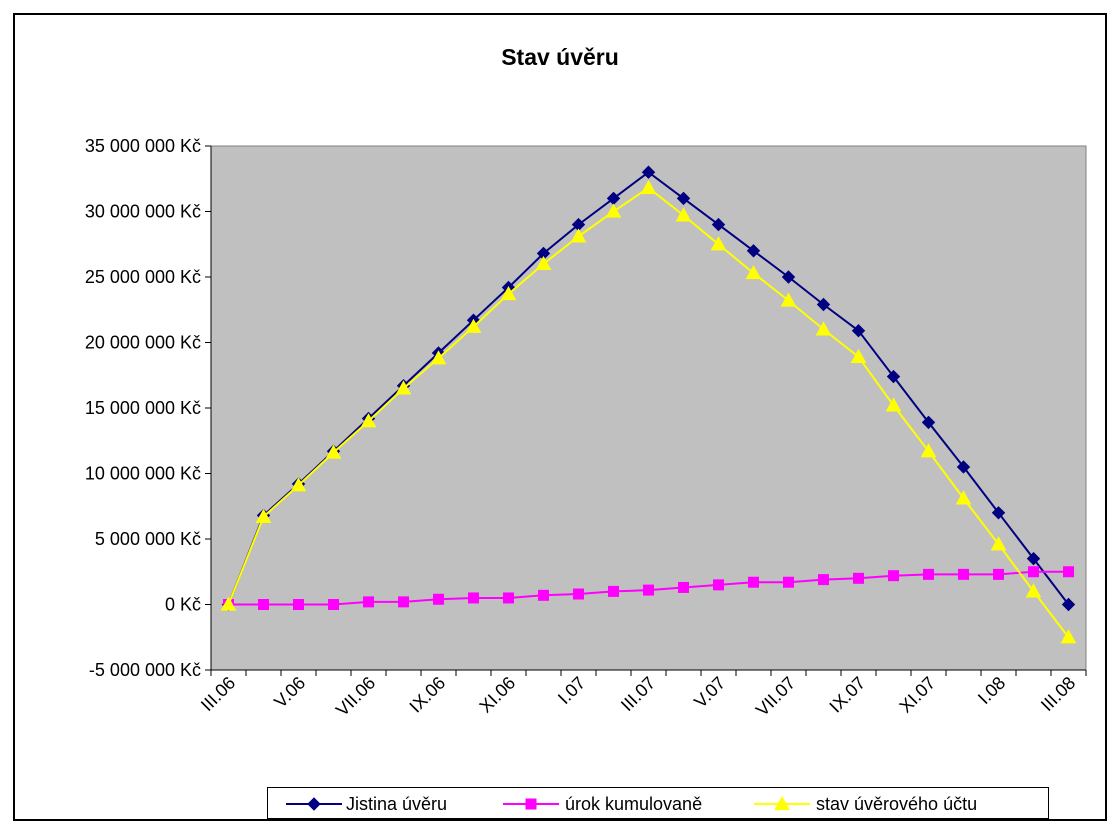 This screenshot has width=1120, height=834. I want to click on legend-label: Jistina úvěru, so click(396, 804).